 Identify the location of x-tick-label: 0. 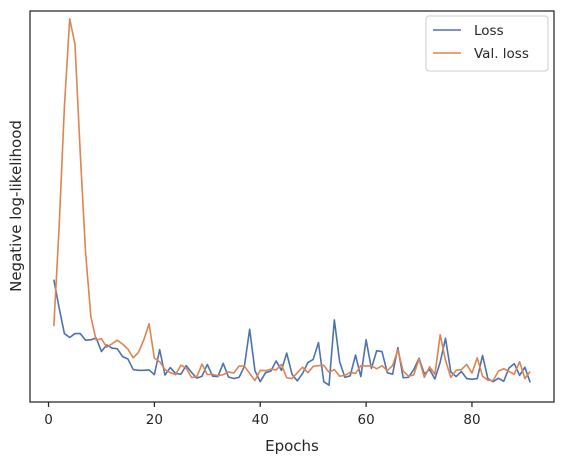
(48, 420).